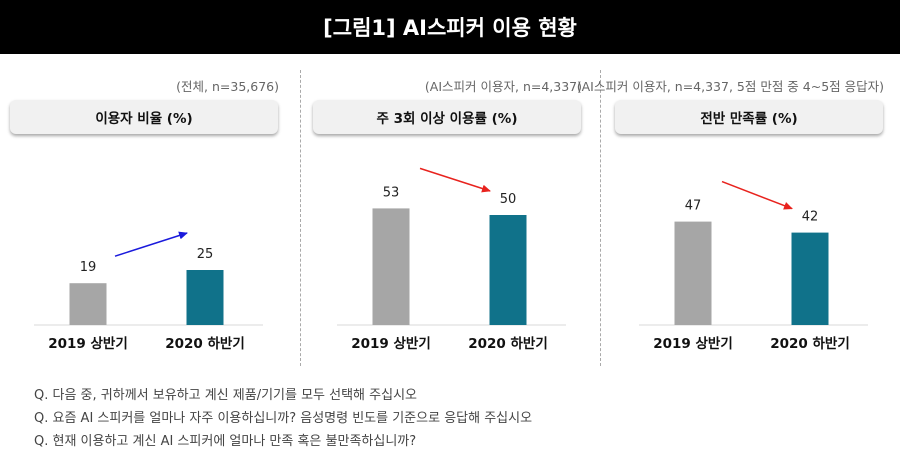 This screenshot has height=473, width=900. I want to click on panel-note: (AI스피커 이용자, n=4,337, 5점 만점 중 4~5점 응답자), so click(730, 86).